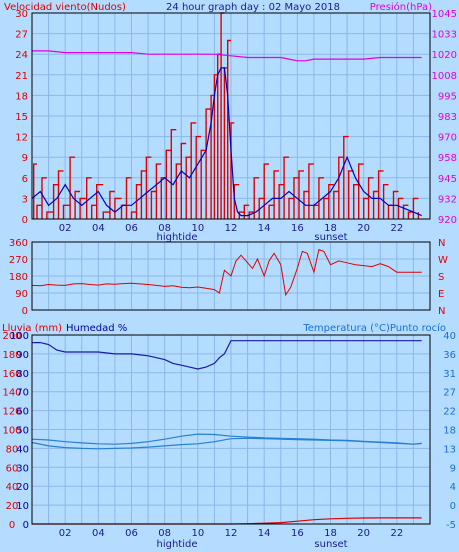 The height and width of the screenshot is (552, 459). I want to click on x-tick-bottom: 10, so click(197, 533).